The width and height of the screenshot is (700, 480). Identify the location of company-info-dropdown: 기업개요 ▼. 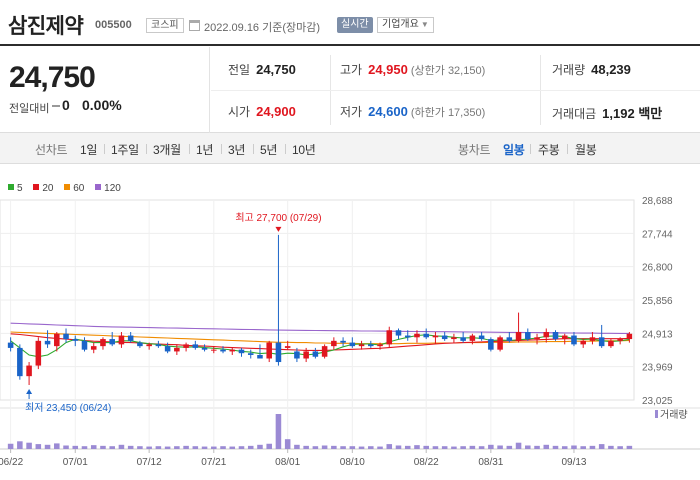
(405, 25).